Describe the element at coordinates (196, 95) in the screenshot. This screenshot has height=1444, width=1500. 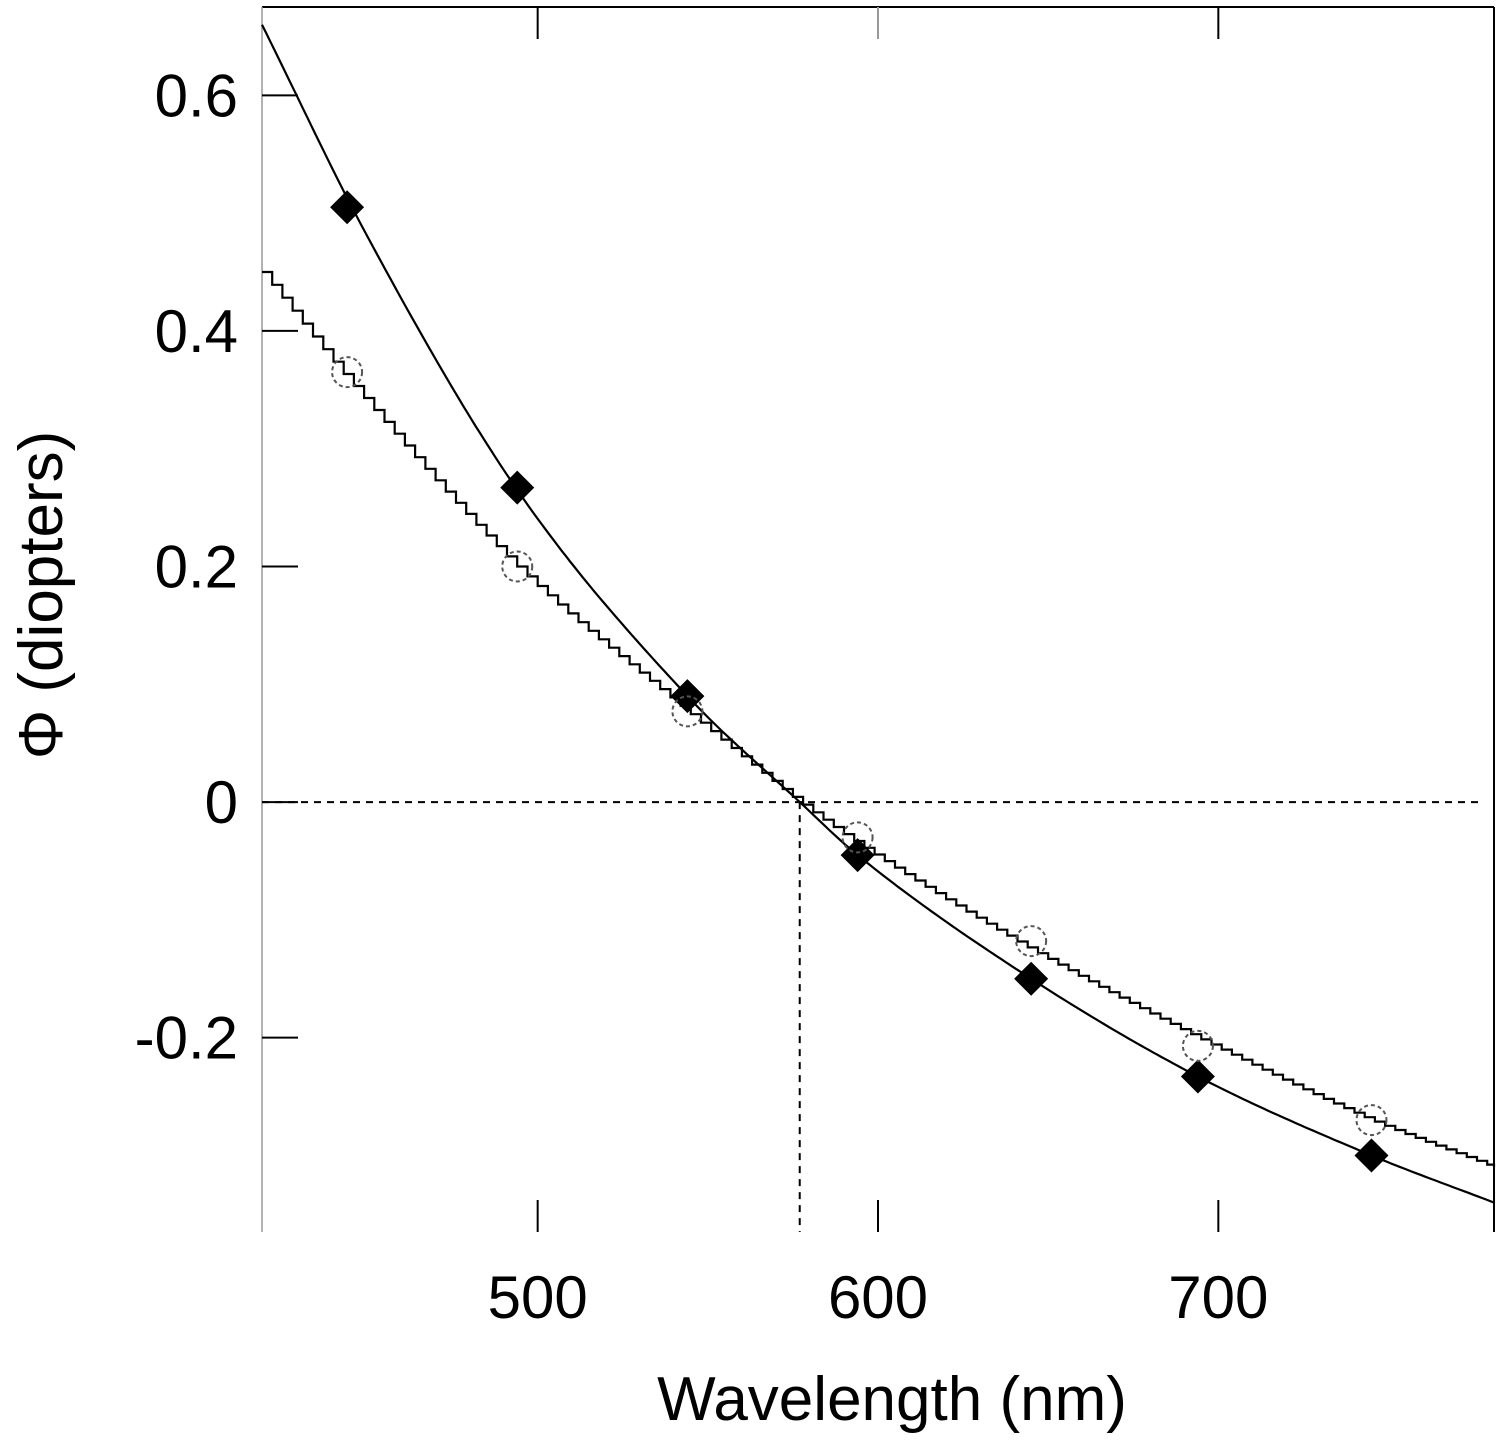
I see `y-tick-label-0.6: 0.6` at that location.